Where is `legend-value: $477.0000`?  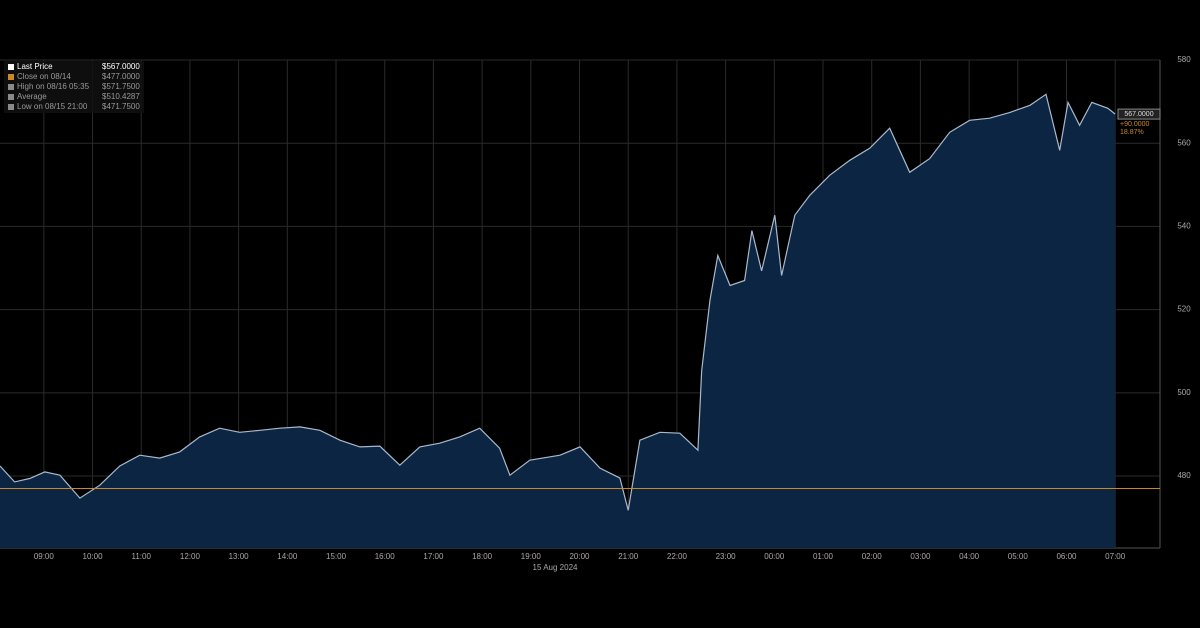 legend-value: $477.0000 is located at coordinates (121, 76).